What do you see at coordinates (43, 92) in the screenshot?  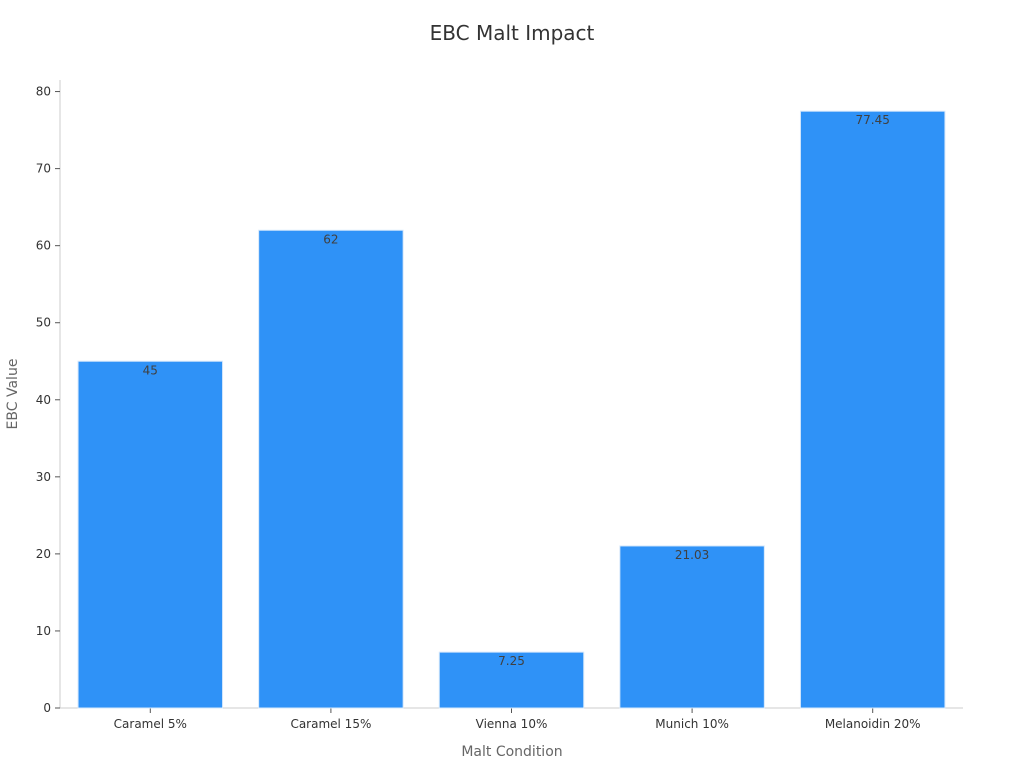 I see `y-tick-label: 80` at bounding box center [43, 92].